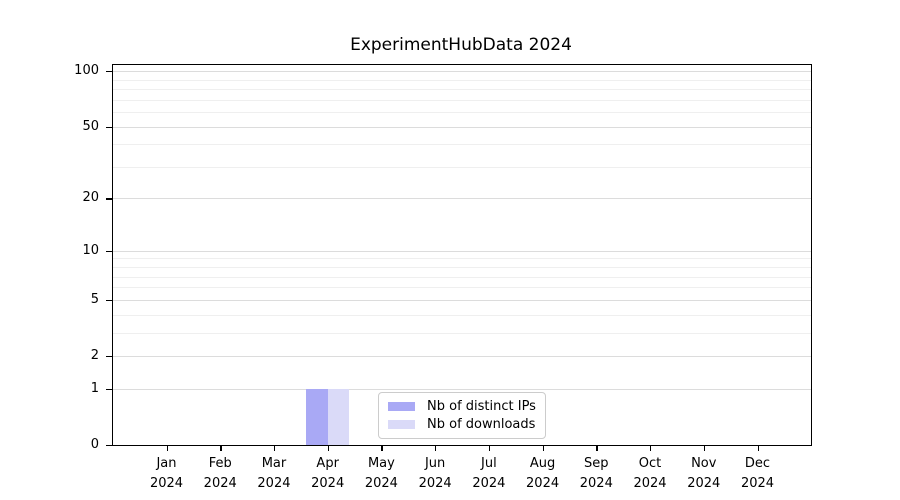  I want to click on y-axis-tick-label: 10, so click(90, 251).